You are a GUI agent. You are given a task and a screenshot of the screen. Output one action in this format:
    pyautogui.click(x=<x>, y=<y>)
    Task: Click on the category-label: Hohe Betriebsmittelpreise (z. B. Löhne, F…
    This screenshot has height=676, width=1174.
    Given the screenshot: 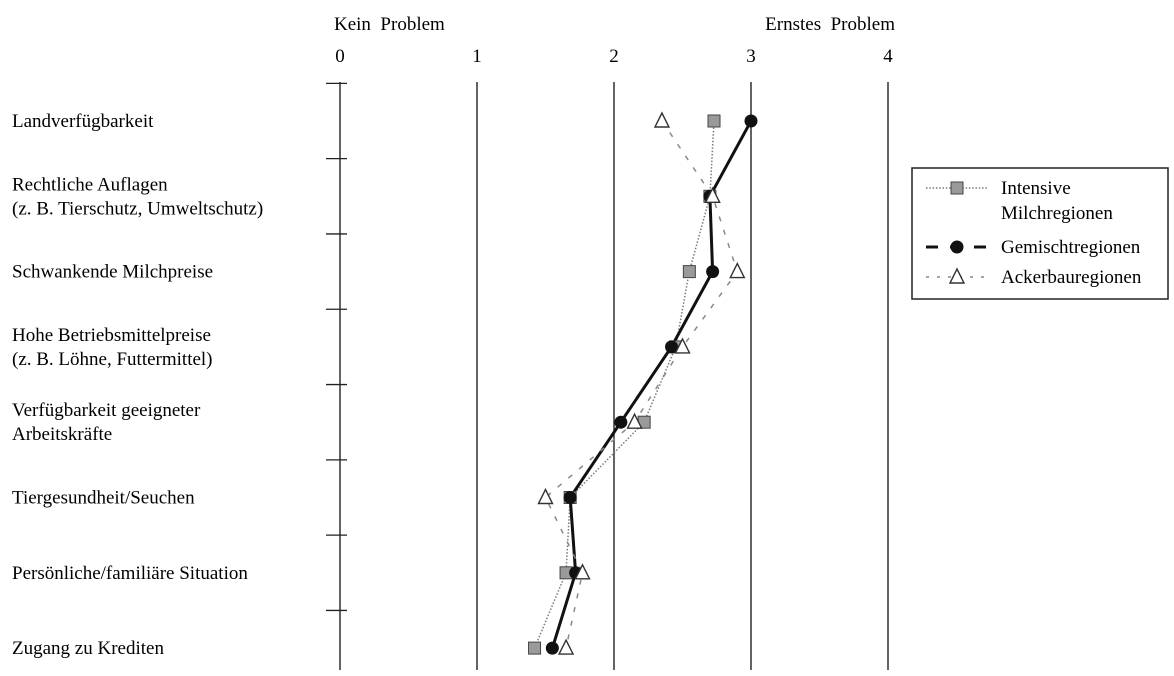 What is the action you would take?
    pyautogui.click(x=112, y=347)
    